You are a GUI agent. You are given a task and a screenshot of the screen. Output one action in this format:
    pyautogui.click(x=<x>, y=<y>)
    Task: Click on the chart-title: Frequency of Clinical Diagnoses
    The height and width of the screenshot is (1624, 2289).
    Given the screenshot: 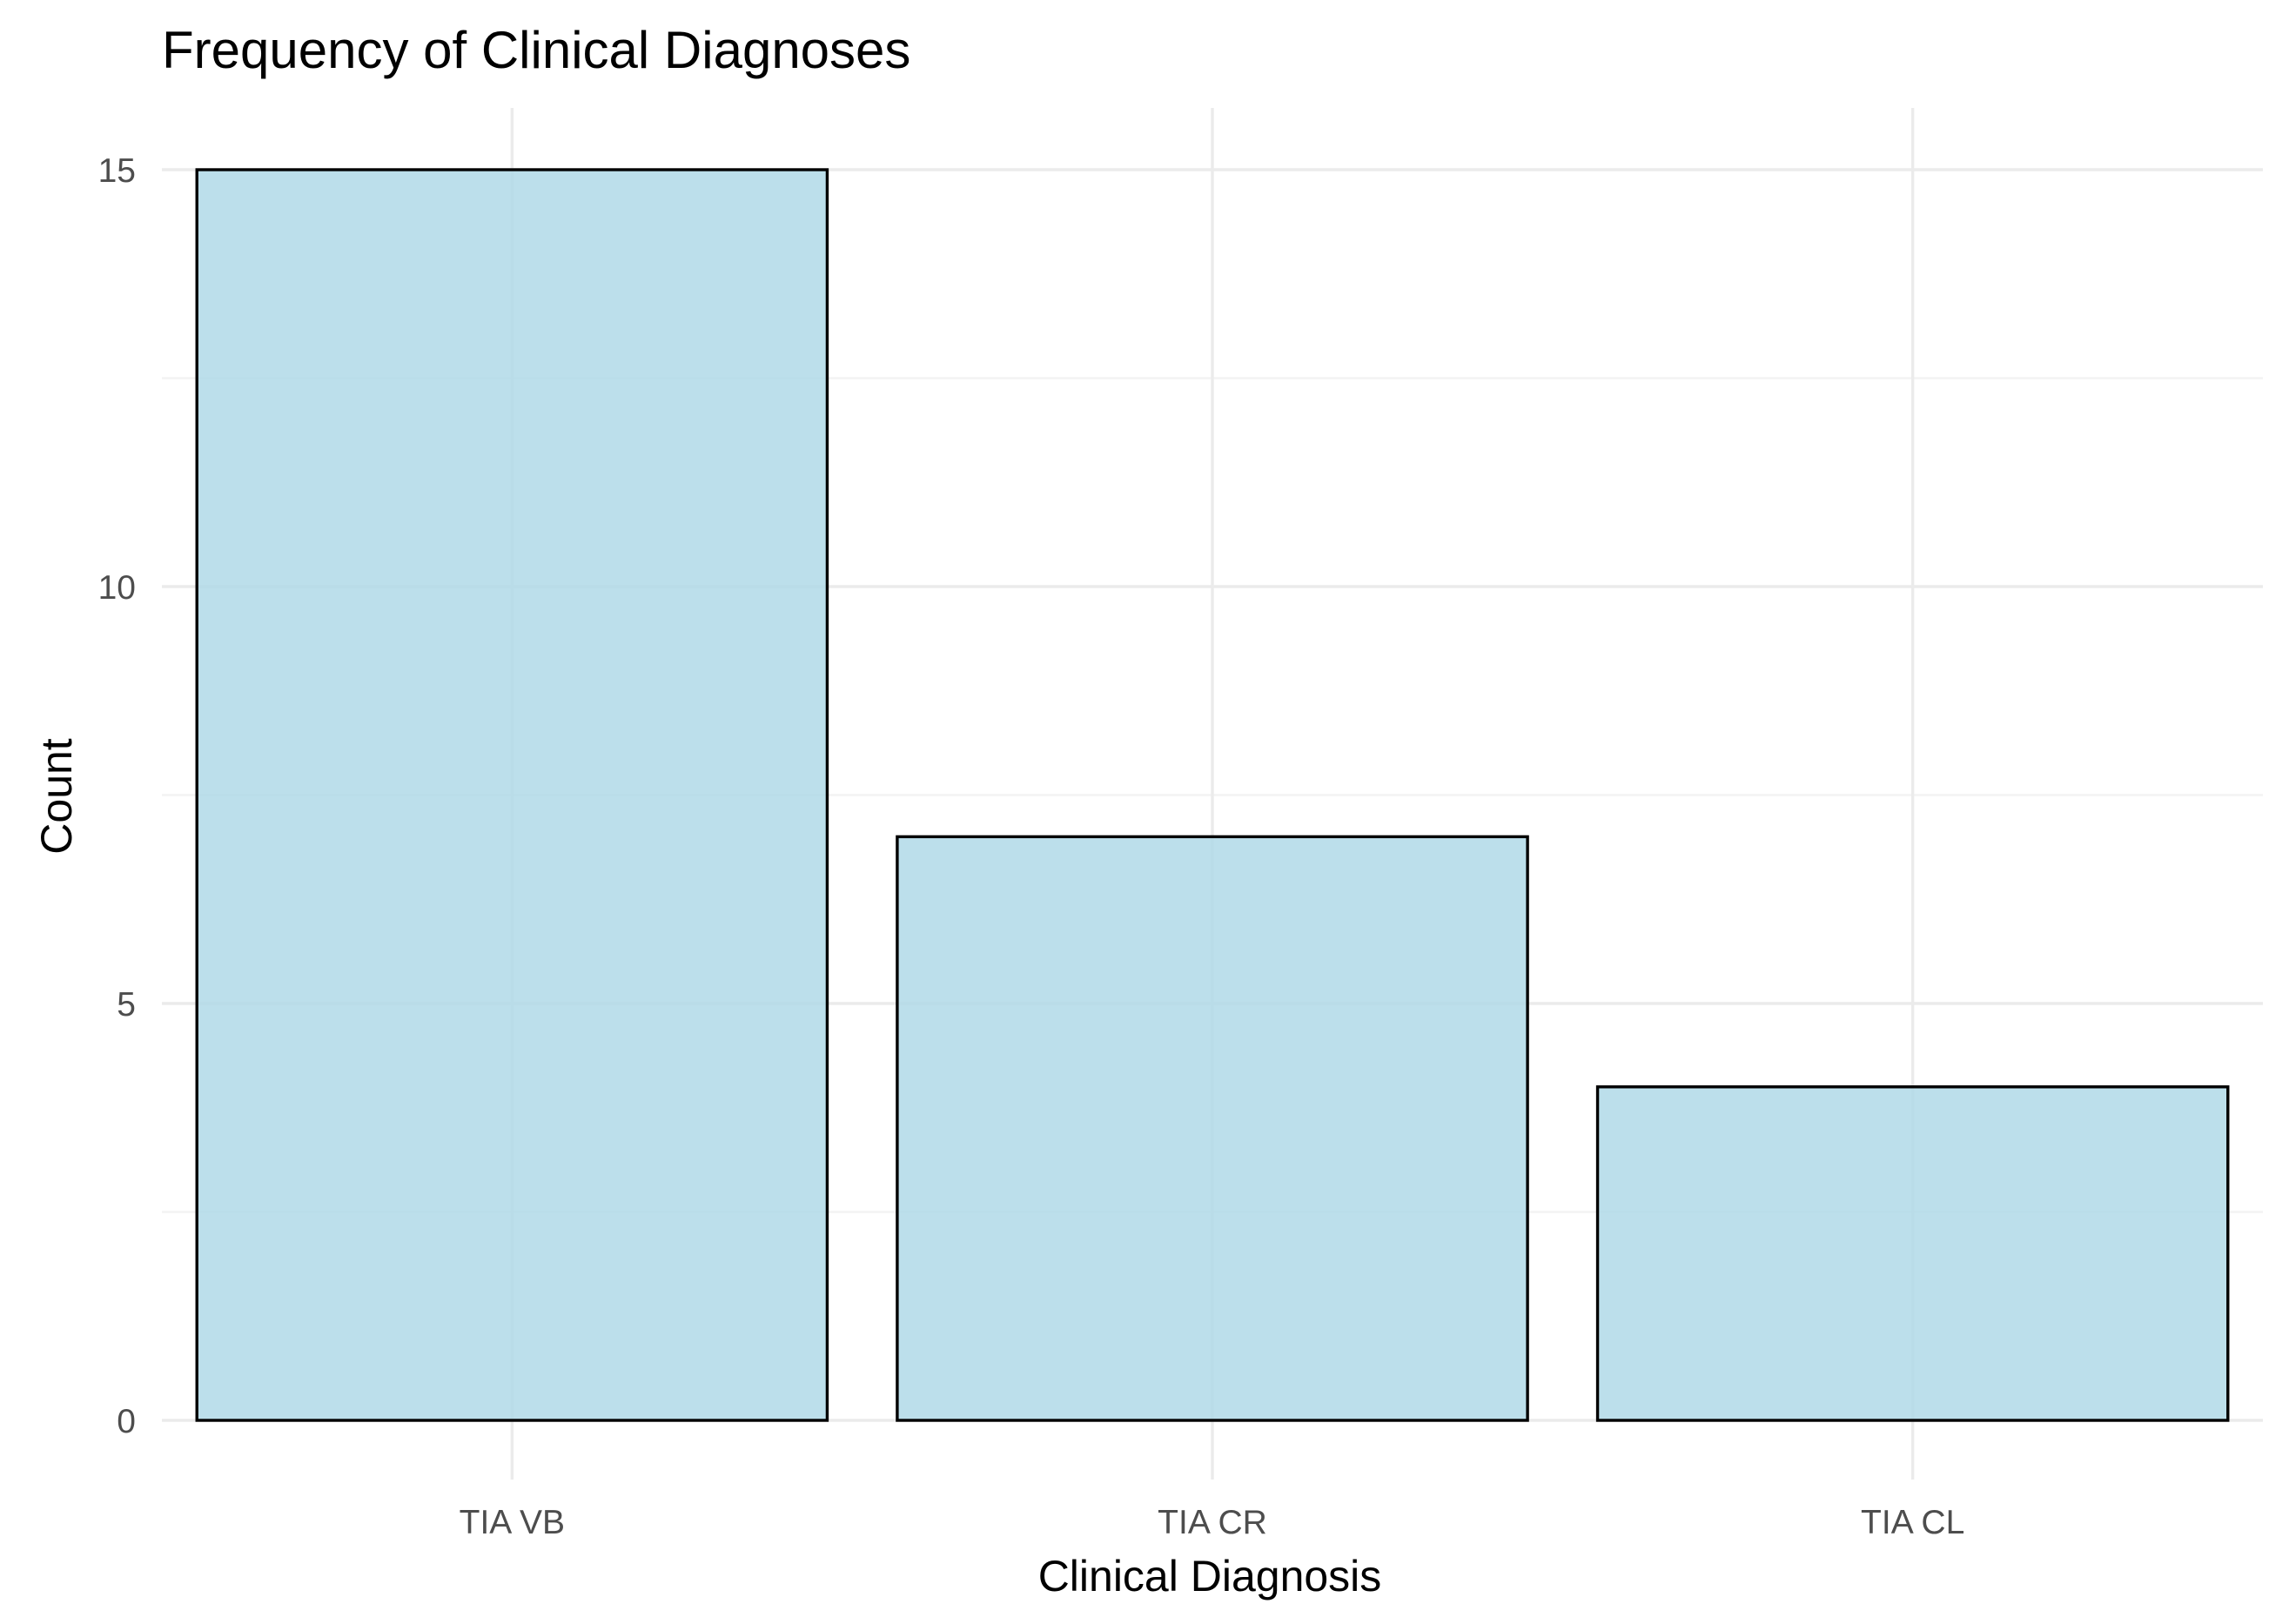 What is the action you would take?
    pyautogui.click(x=536, y=50)
    